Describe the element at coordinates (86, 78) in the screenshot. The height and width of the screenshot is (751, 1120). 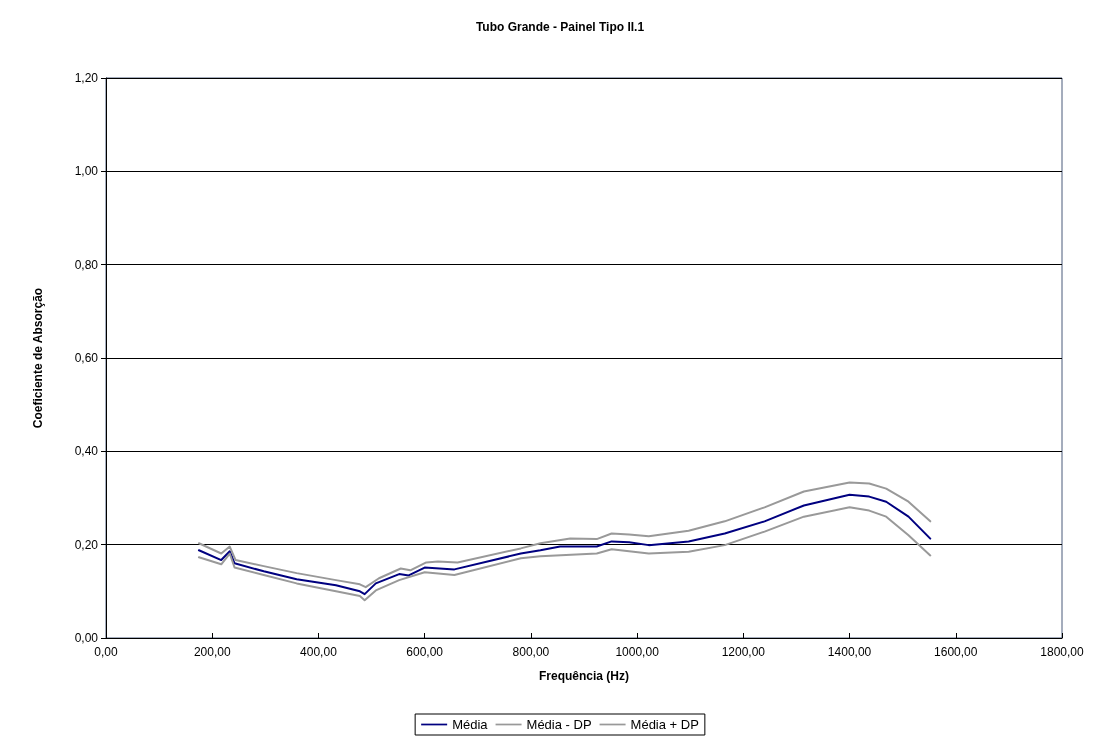
I see `y-tick-label: 1,20` at that location.